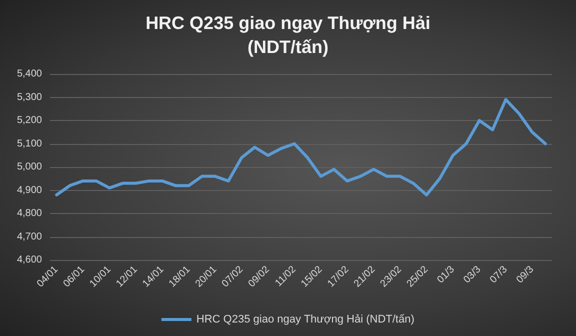 The height and width of the screenshot is (336, 576). What do you see at coordinates (288, 35) in the screenshot?
I see `chart-title: HRC Q235 giao ngay Thượng Hải (NDT/tấn)` at bounding box center [288, 35].